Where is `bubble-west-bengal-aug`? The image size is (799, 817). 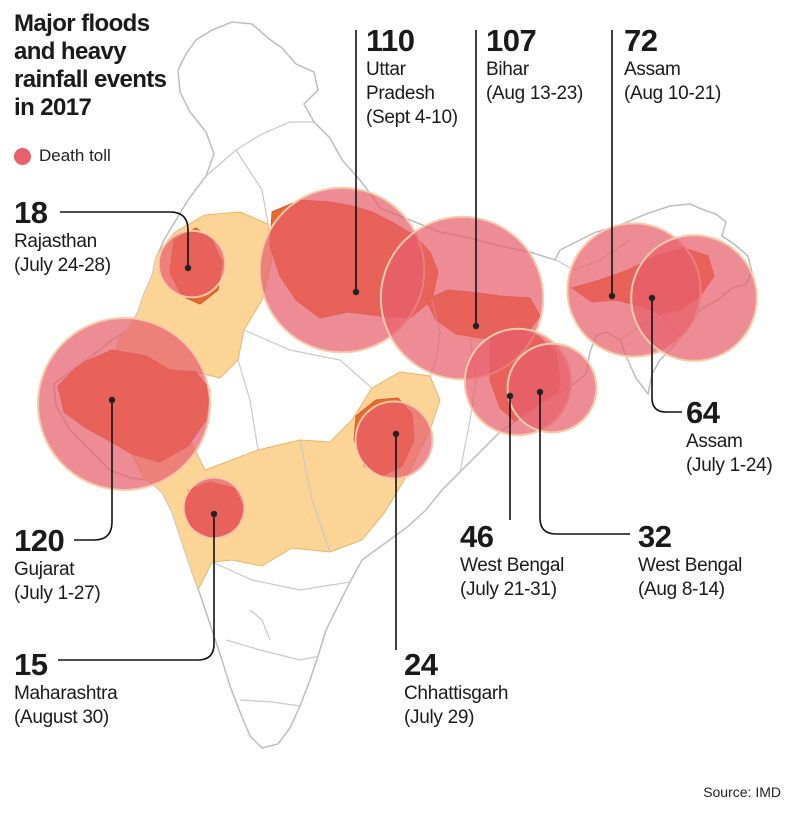 bubble-west-bengal-aug is located at coordinates (552, 388).